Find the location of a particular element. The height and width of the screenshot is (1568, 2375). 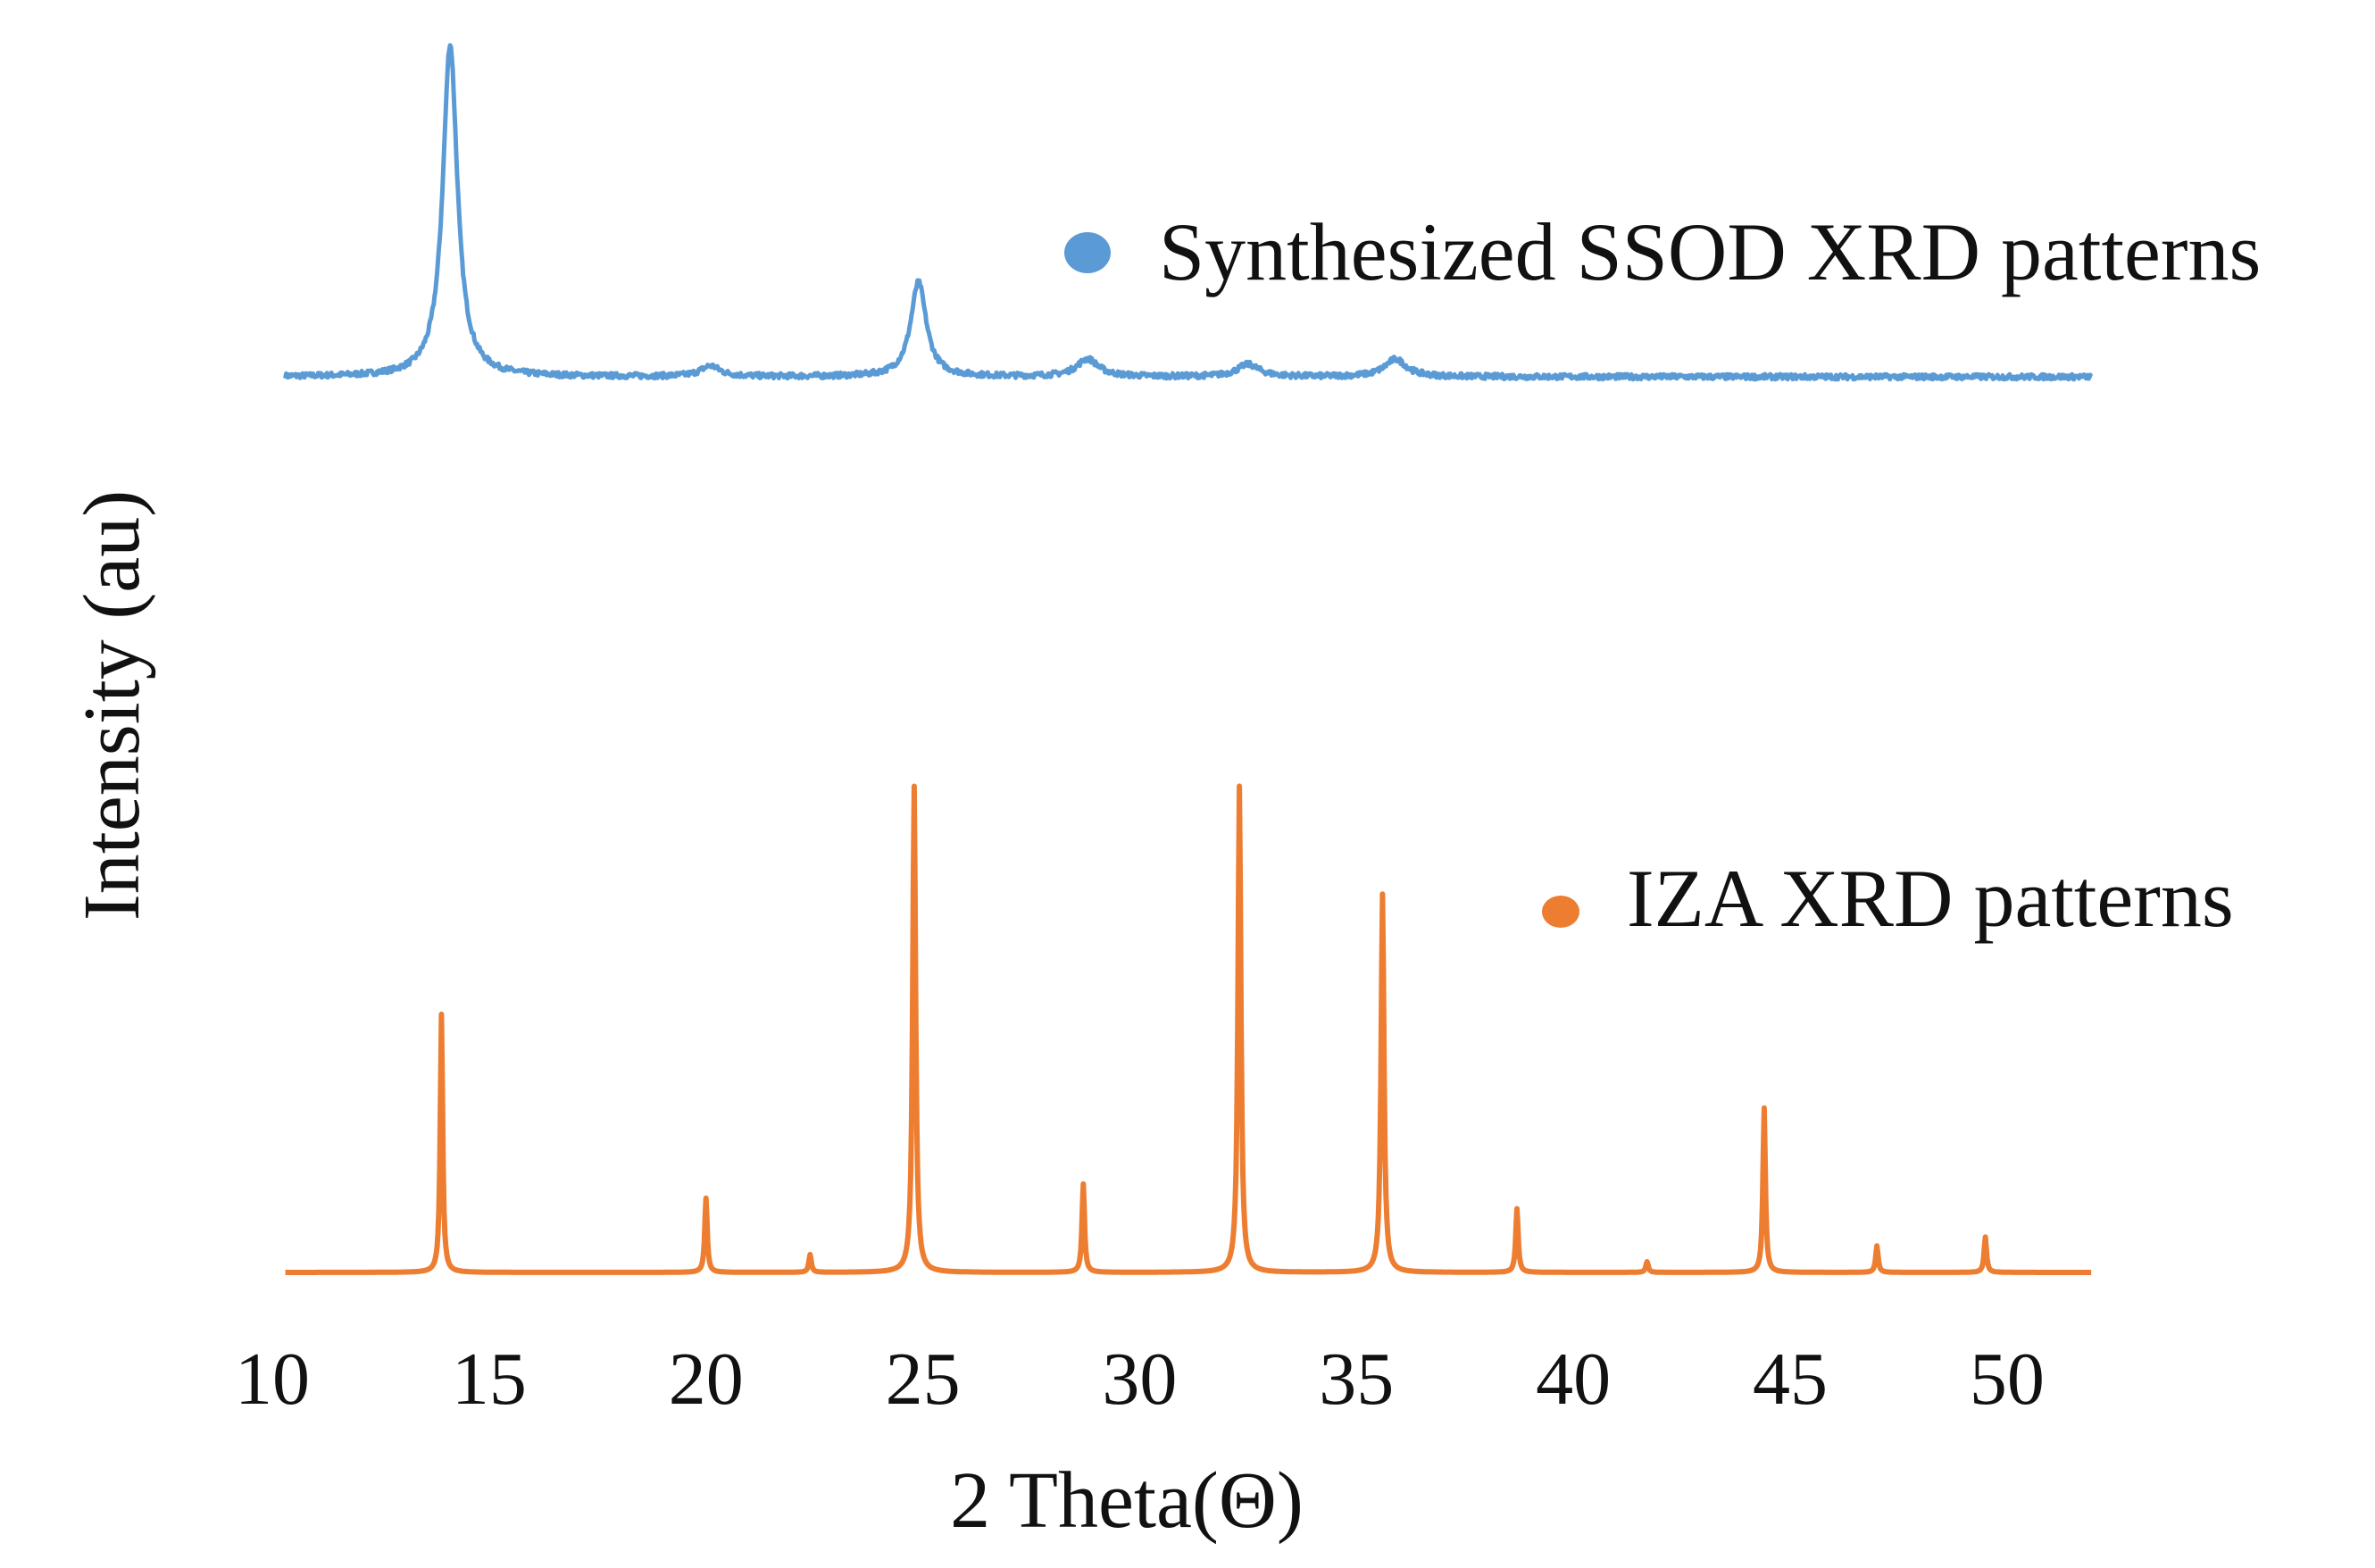

x-tick-label: 15 is located at coordinates (490, 1379).